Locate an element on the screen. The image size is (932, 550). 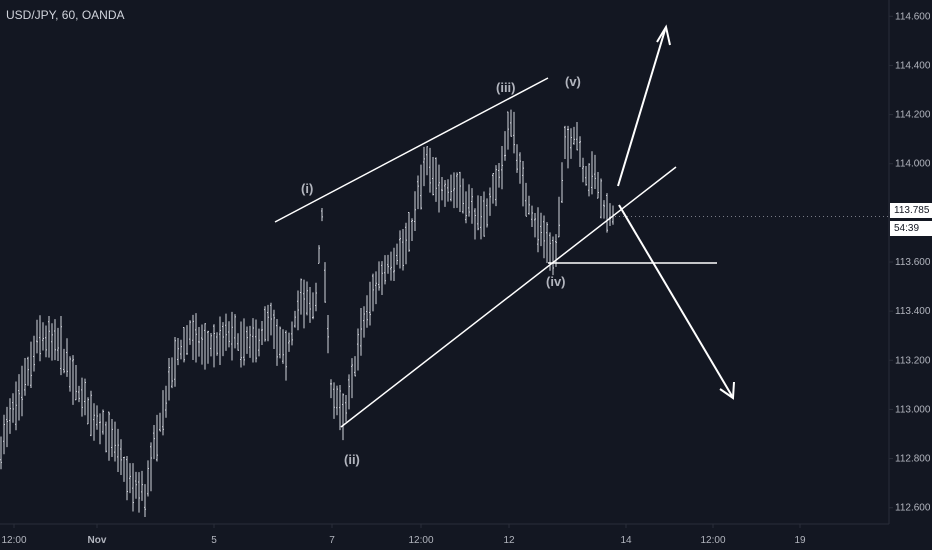
bearish-arrow-line is located at coordinates (675, 300).